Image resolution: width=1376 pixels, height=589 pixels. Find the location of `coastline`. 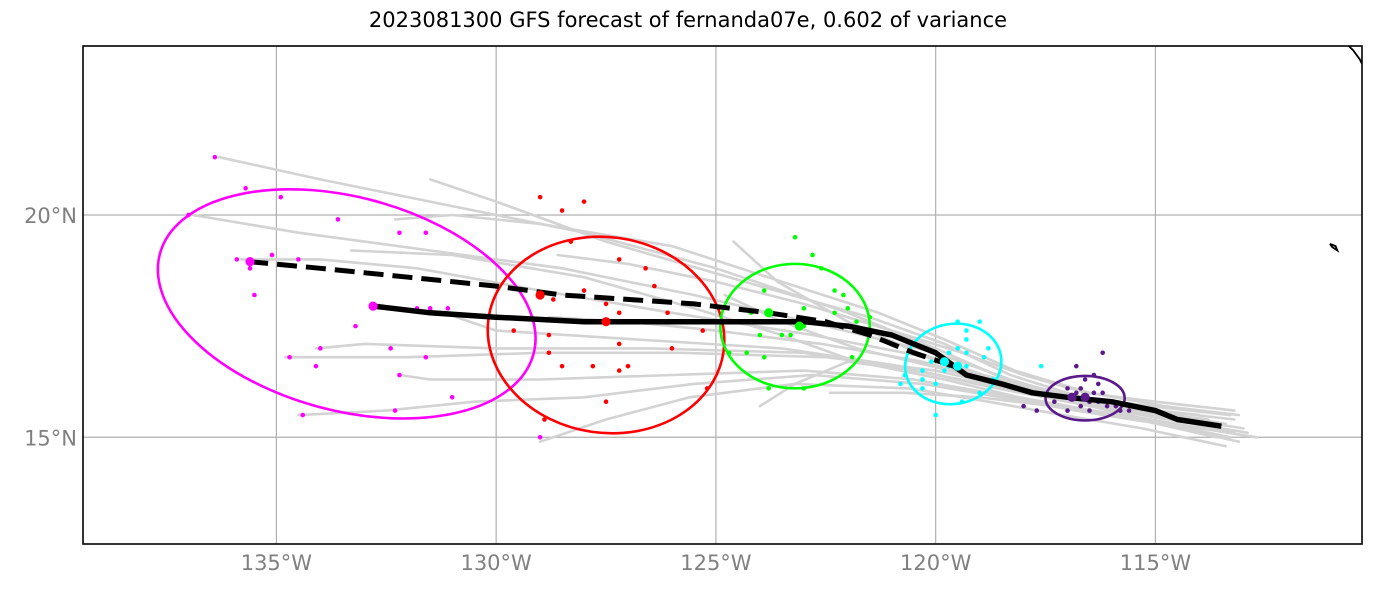

coastline is located at coordinates (1355, 55).